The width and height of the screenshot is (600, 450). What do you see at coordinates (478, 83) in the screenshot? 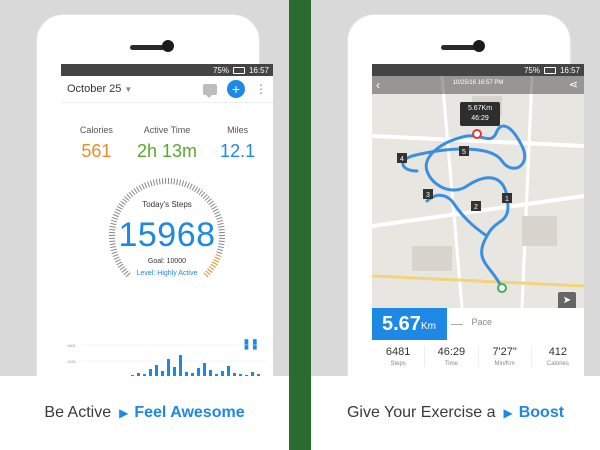
I see `map-timestamp: 10/25/16 16:57 PM` at bounding box center [478, 83].